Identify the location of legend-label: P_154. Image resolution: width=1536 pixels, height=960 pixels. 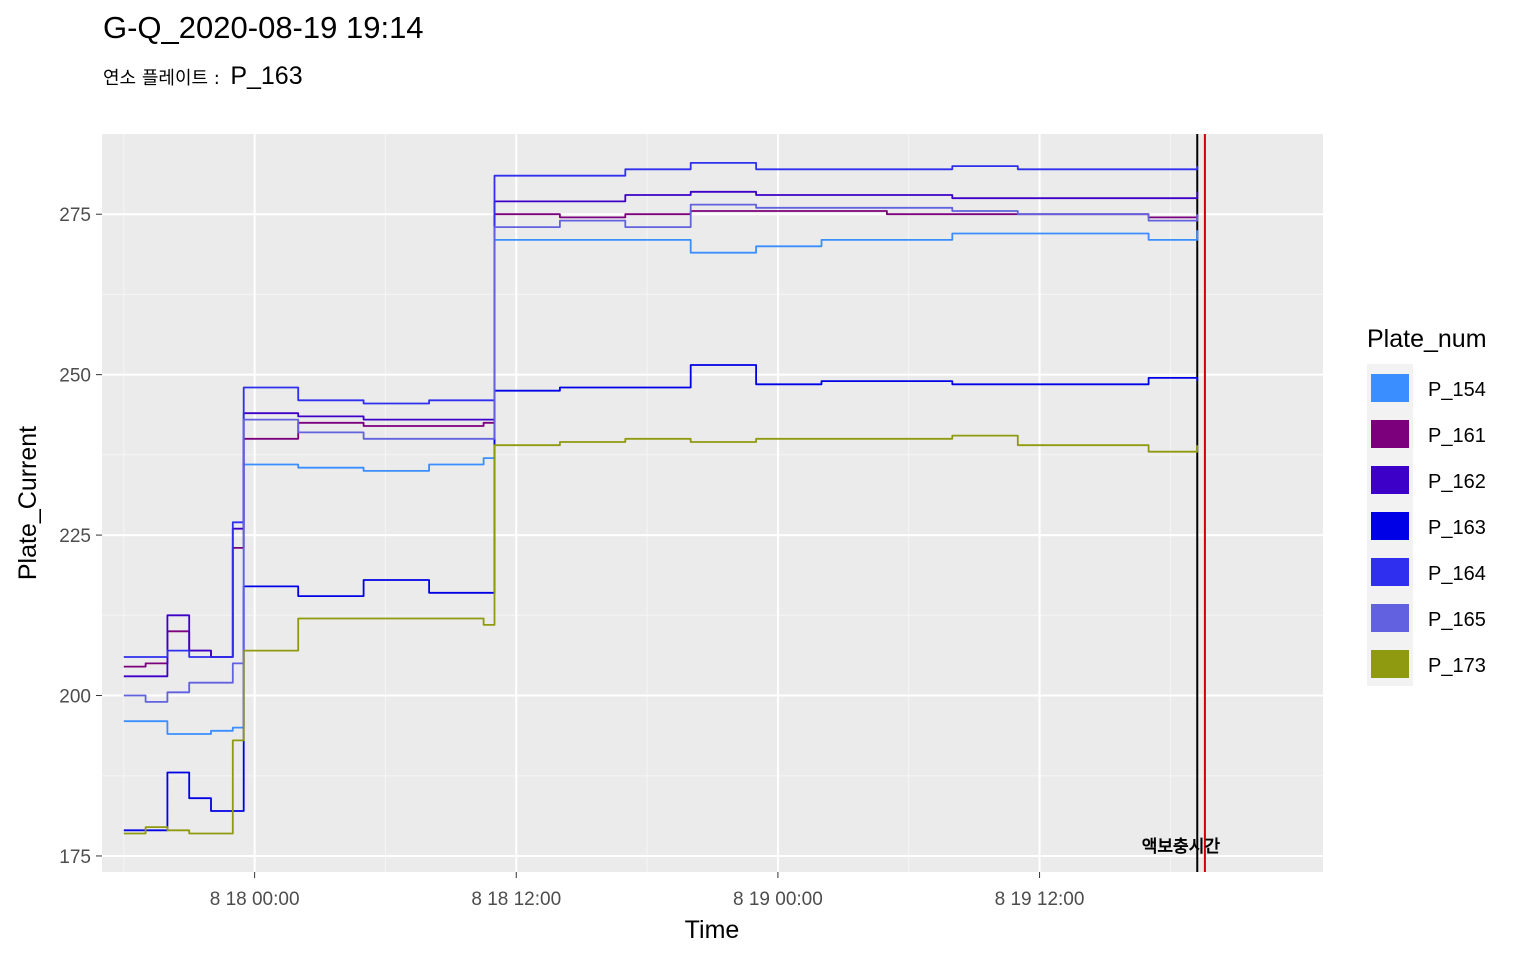
(1457, 390).